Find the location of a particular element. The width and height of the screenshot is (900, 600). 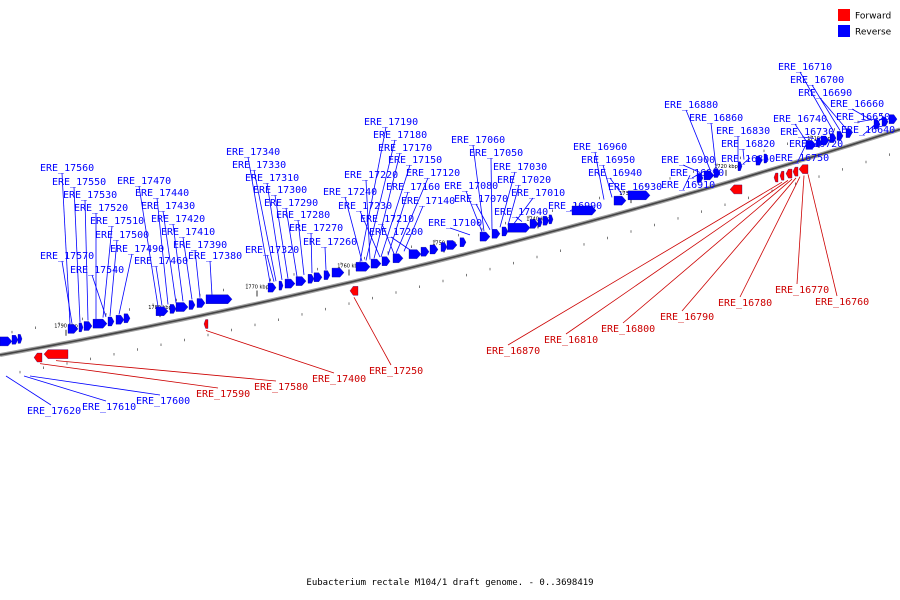

gene-label: ERE_16730 is located at coordinates (807, 132).